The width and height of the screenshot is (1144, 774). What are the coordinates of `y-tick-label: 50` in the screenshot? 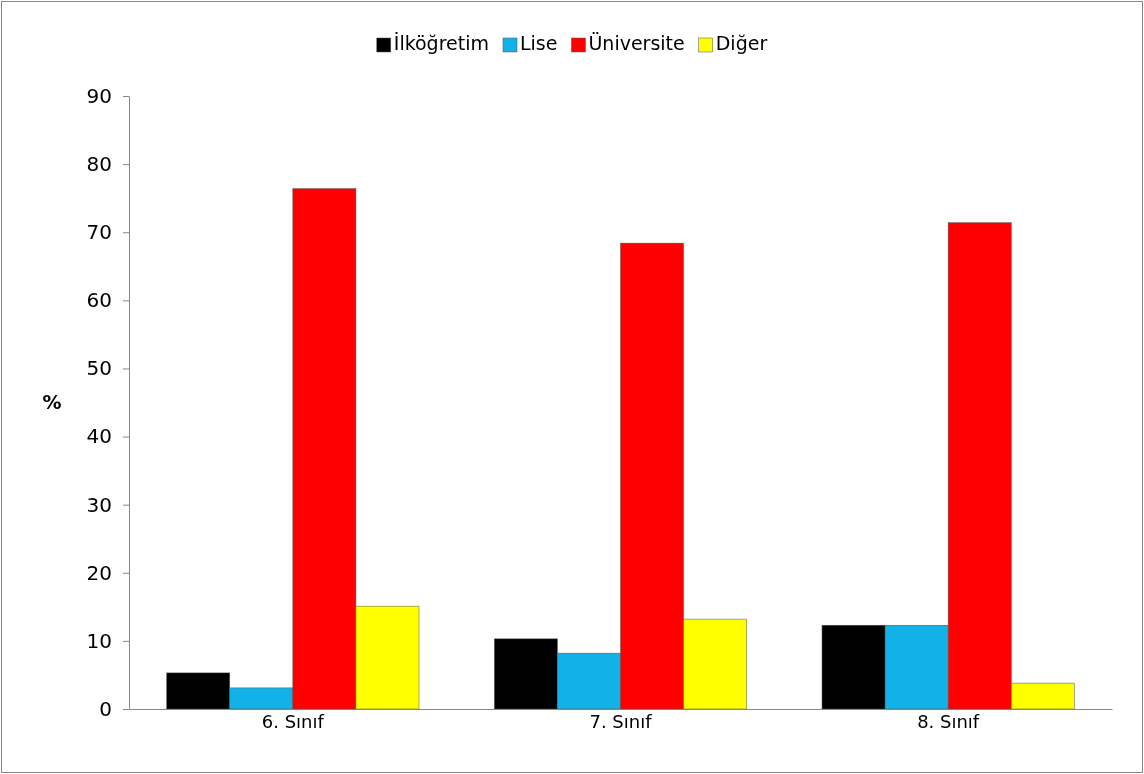 It's located at (99, 368).